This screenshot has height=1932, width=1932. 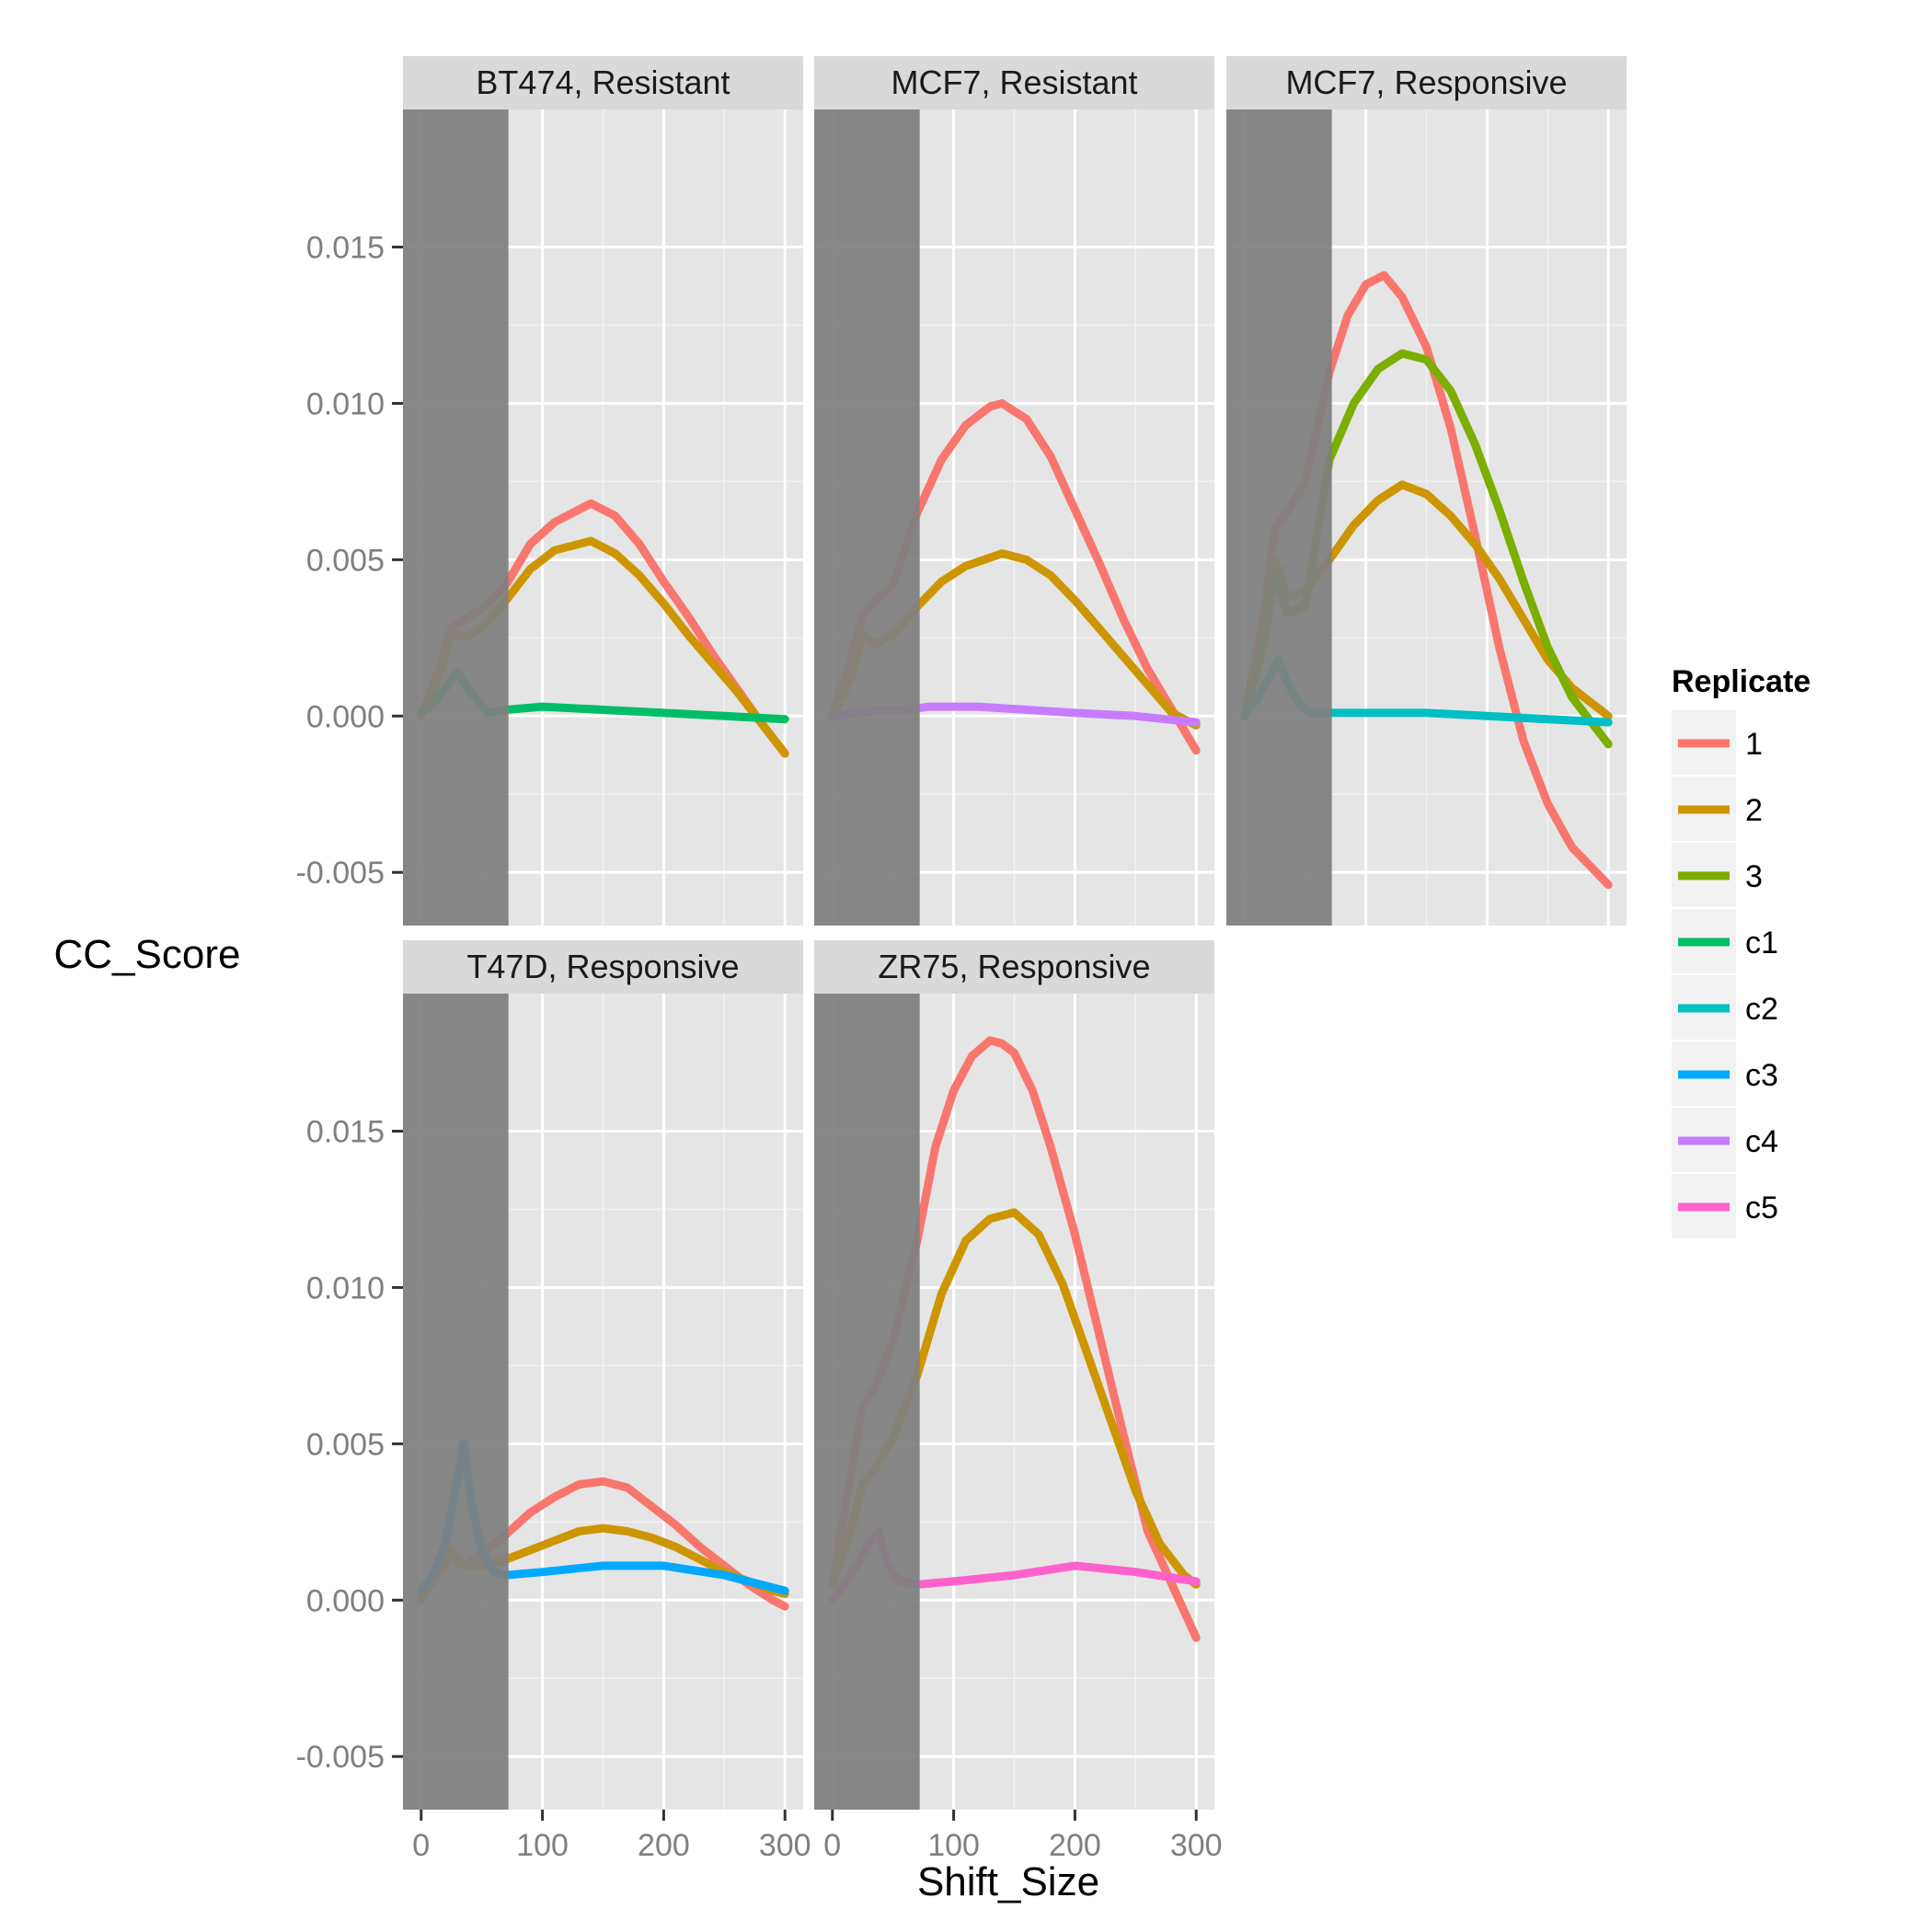 What do you see at coordinates (1754, 876) in the screenshot?
I see `legend-label: 3` at bounding box center [1754, 876].